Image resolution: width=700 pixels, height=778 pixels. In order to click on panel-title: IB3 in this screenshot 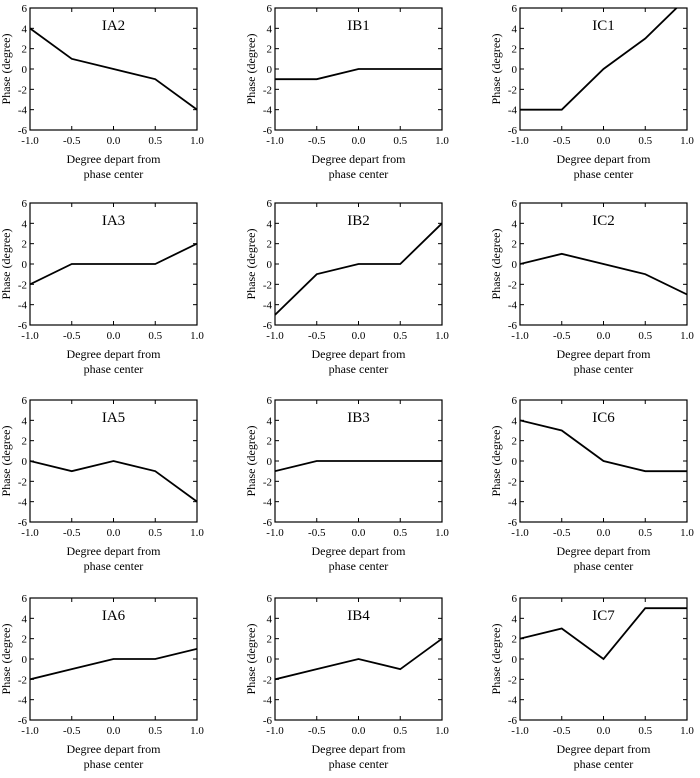, I will do `click(358, 418)`.